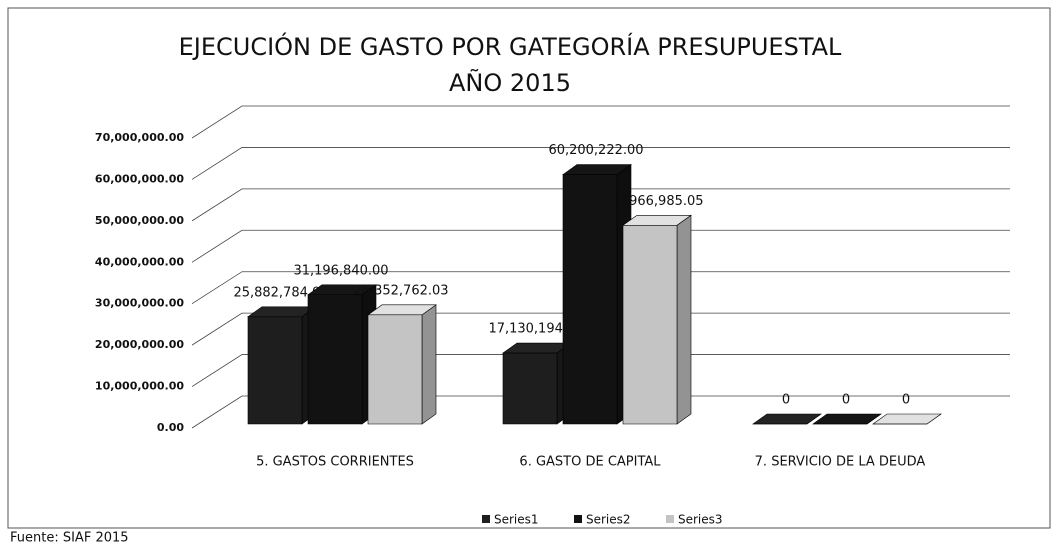 The image size is (1061, 549). What do you see at coordinates (139, 137) in the screenshot?
I see `y-tick-label: 70,000,000.00` at bounding box center [139, 137].